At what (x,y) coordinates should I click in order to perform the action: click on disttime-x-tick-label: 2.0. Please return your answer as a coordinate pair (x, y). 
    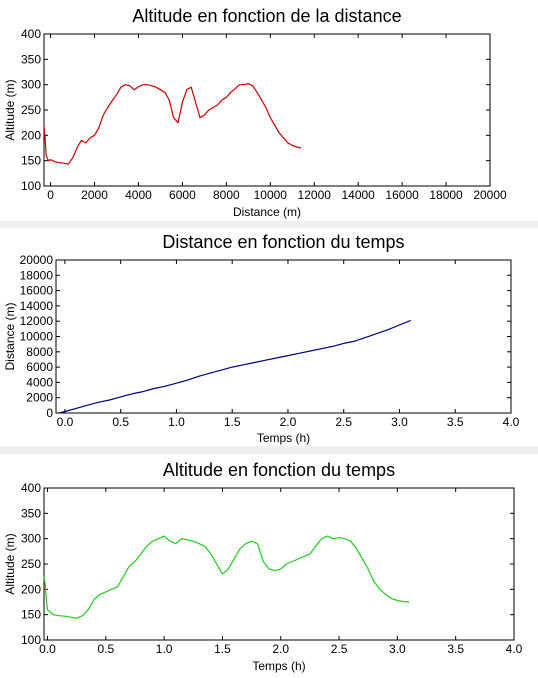
    Looking at the image, I should click on (288, 422).